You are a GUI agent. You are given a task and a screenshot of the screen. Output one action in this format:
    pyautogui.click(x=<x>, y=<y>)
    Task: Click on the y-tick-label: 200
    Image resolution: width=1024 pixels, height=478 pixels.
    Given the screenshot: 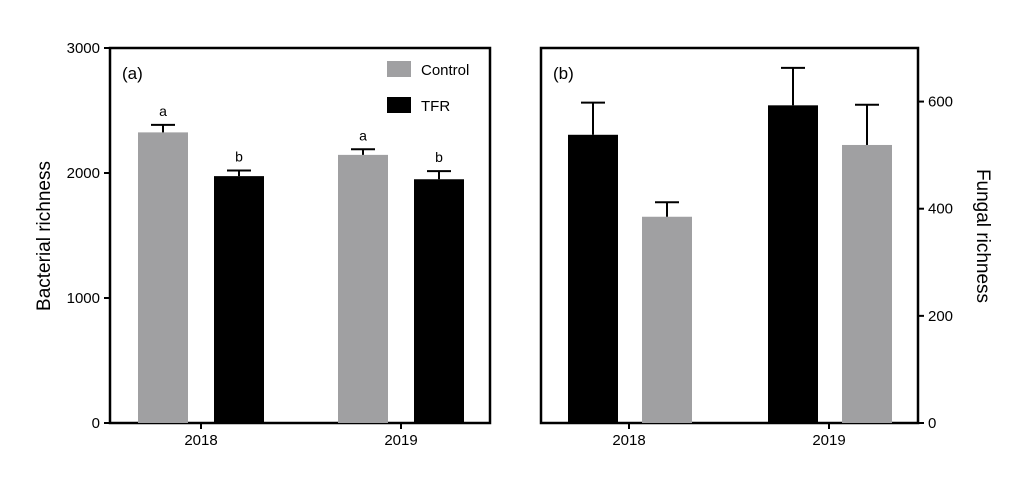 What is the action you would take?
    pyautogui.click(x=940, y=316)
    